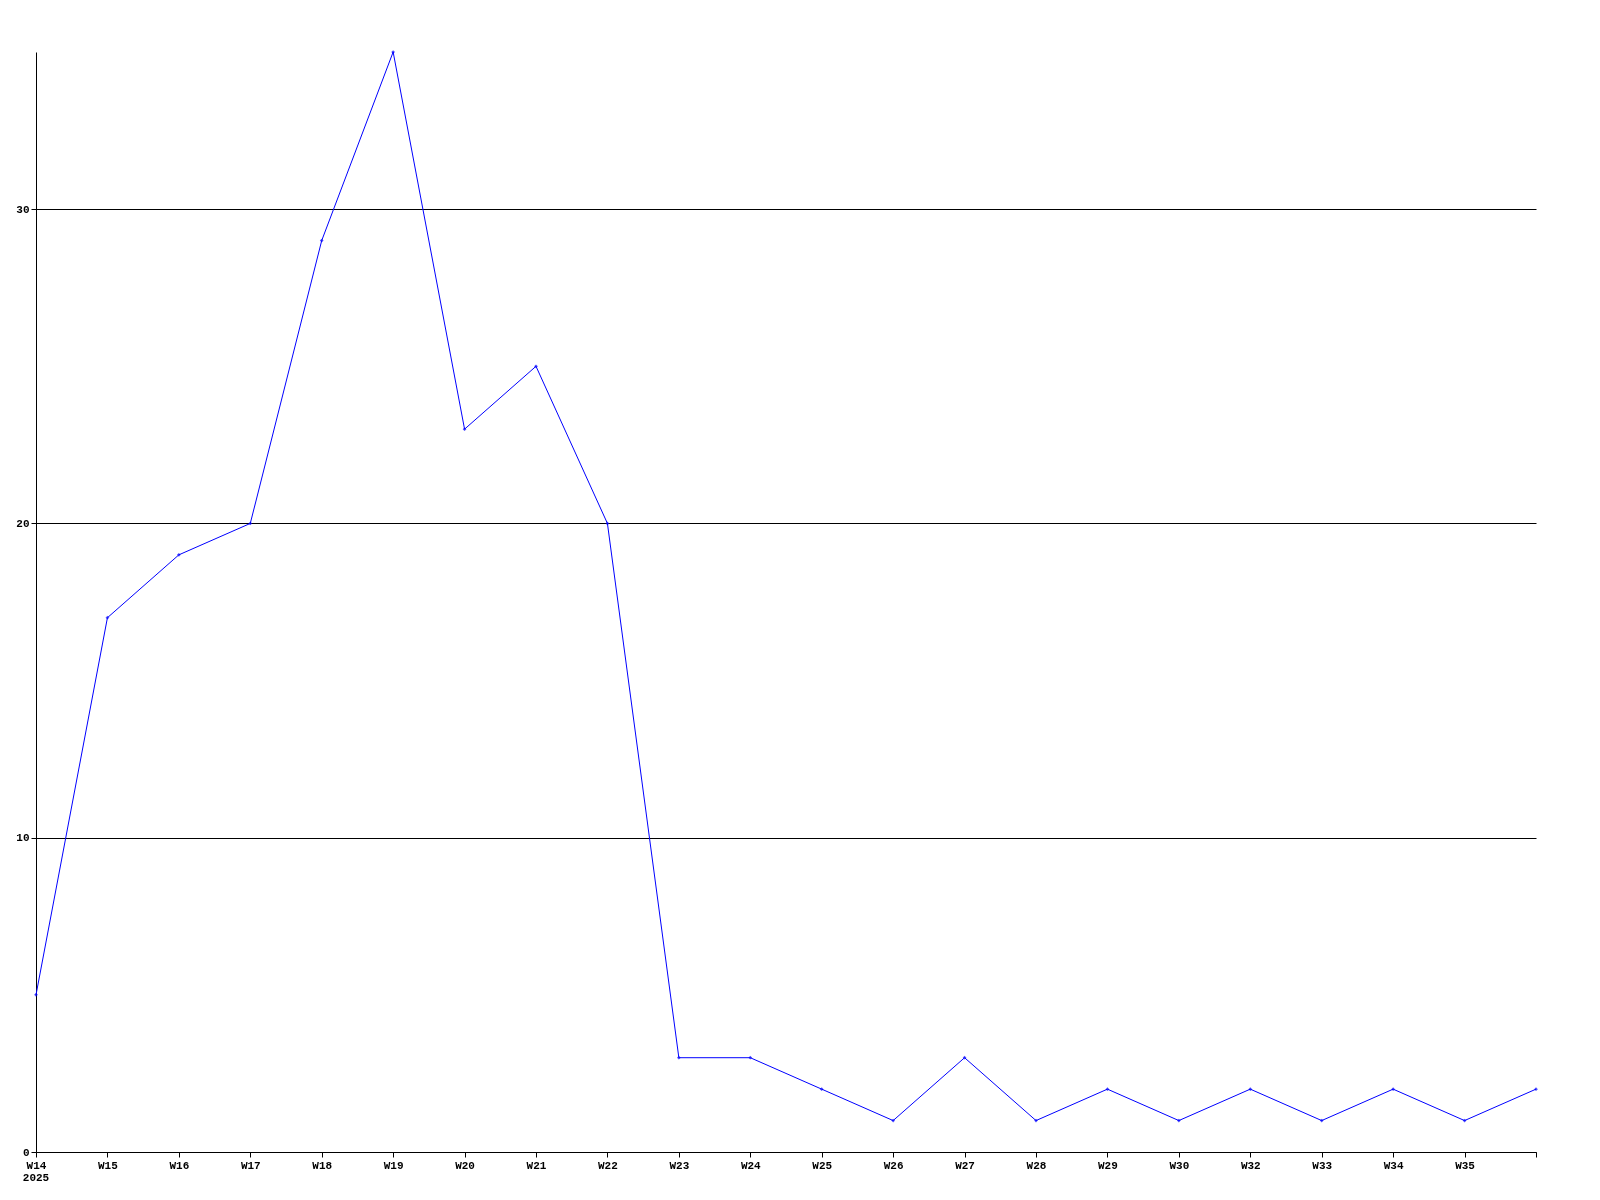 The width and height of the screenshot is (1600, 1200). Describe the element at coordinates (23, 209) in the screenshot. I see `y-tick-label: 30` at that location.